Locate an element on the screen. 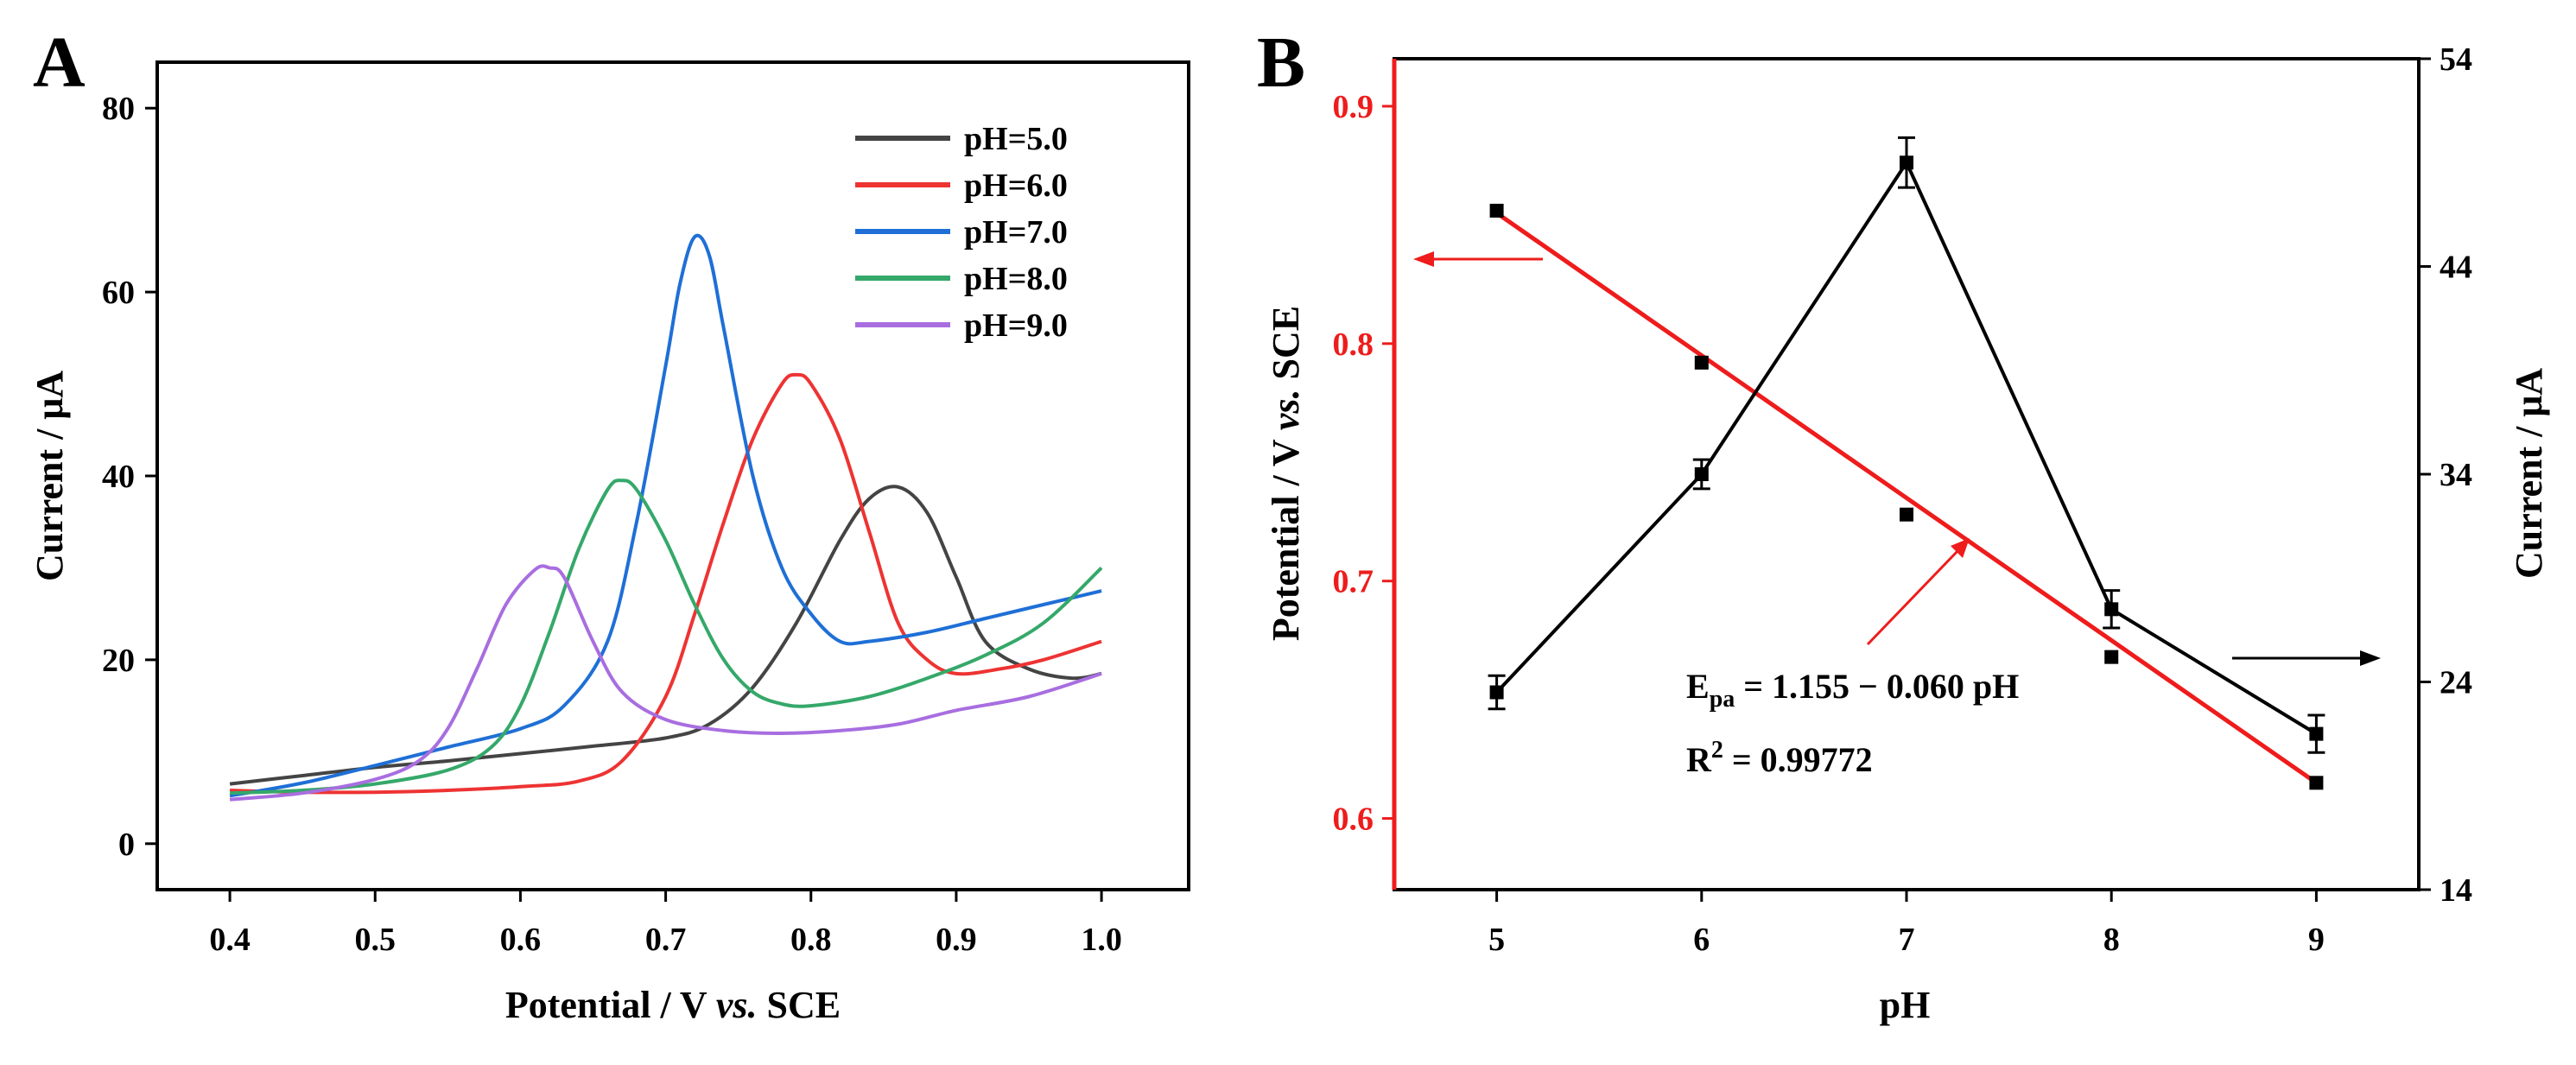 The image size is (2576, 1065). fit-equation-main: E is located at coordinates (1698, 687).